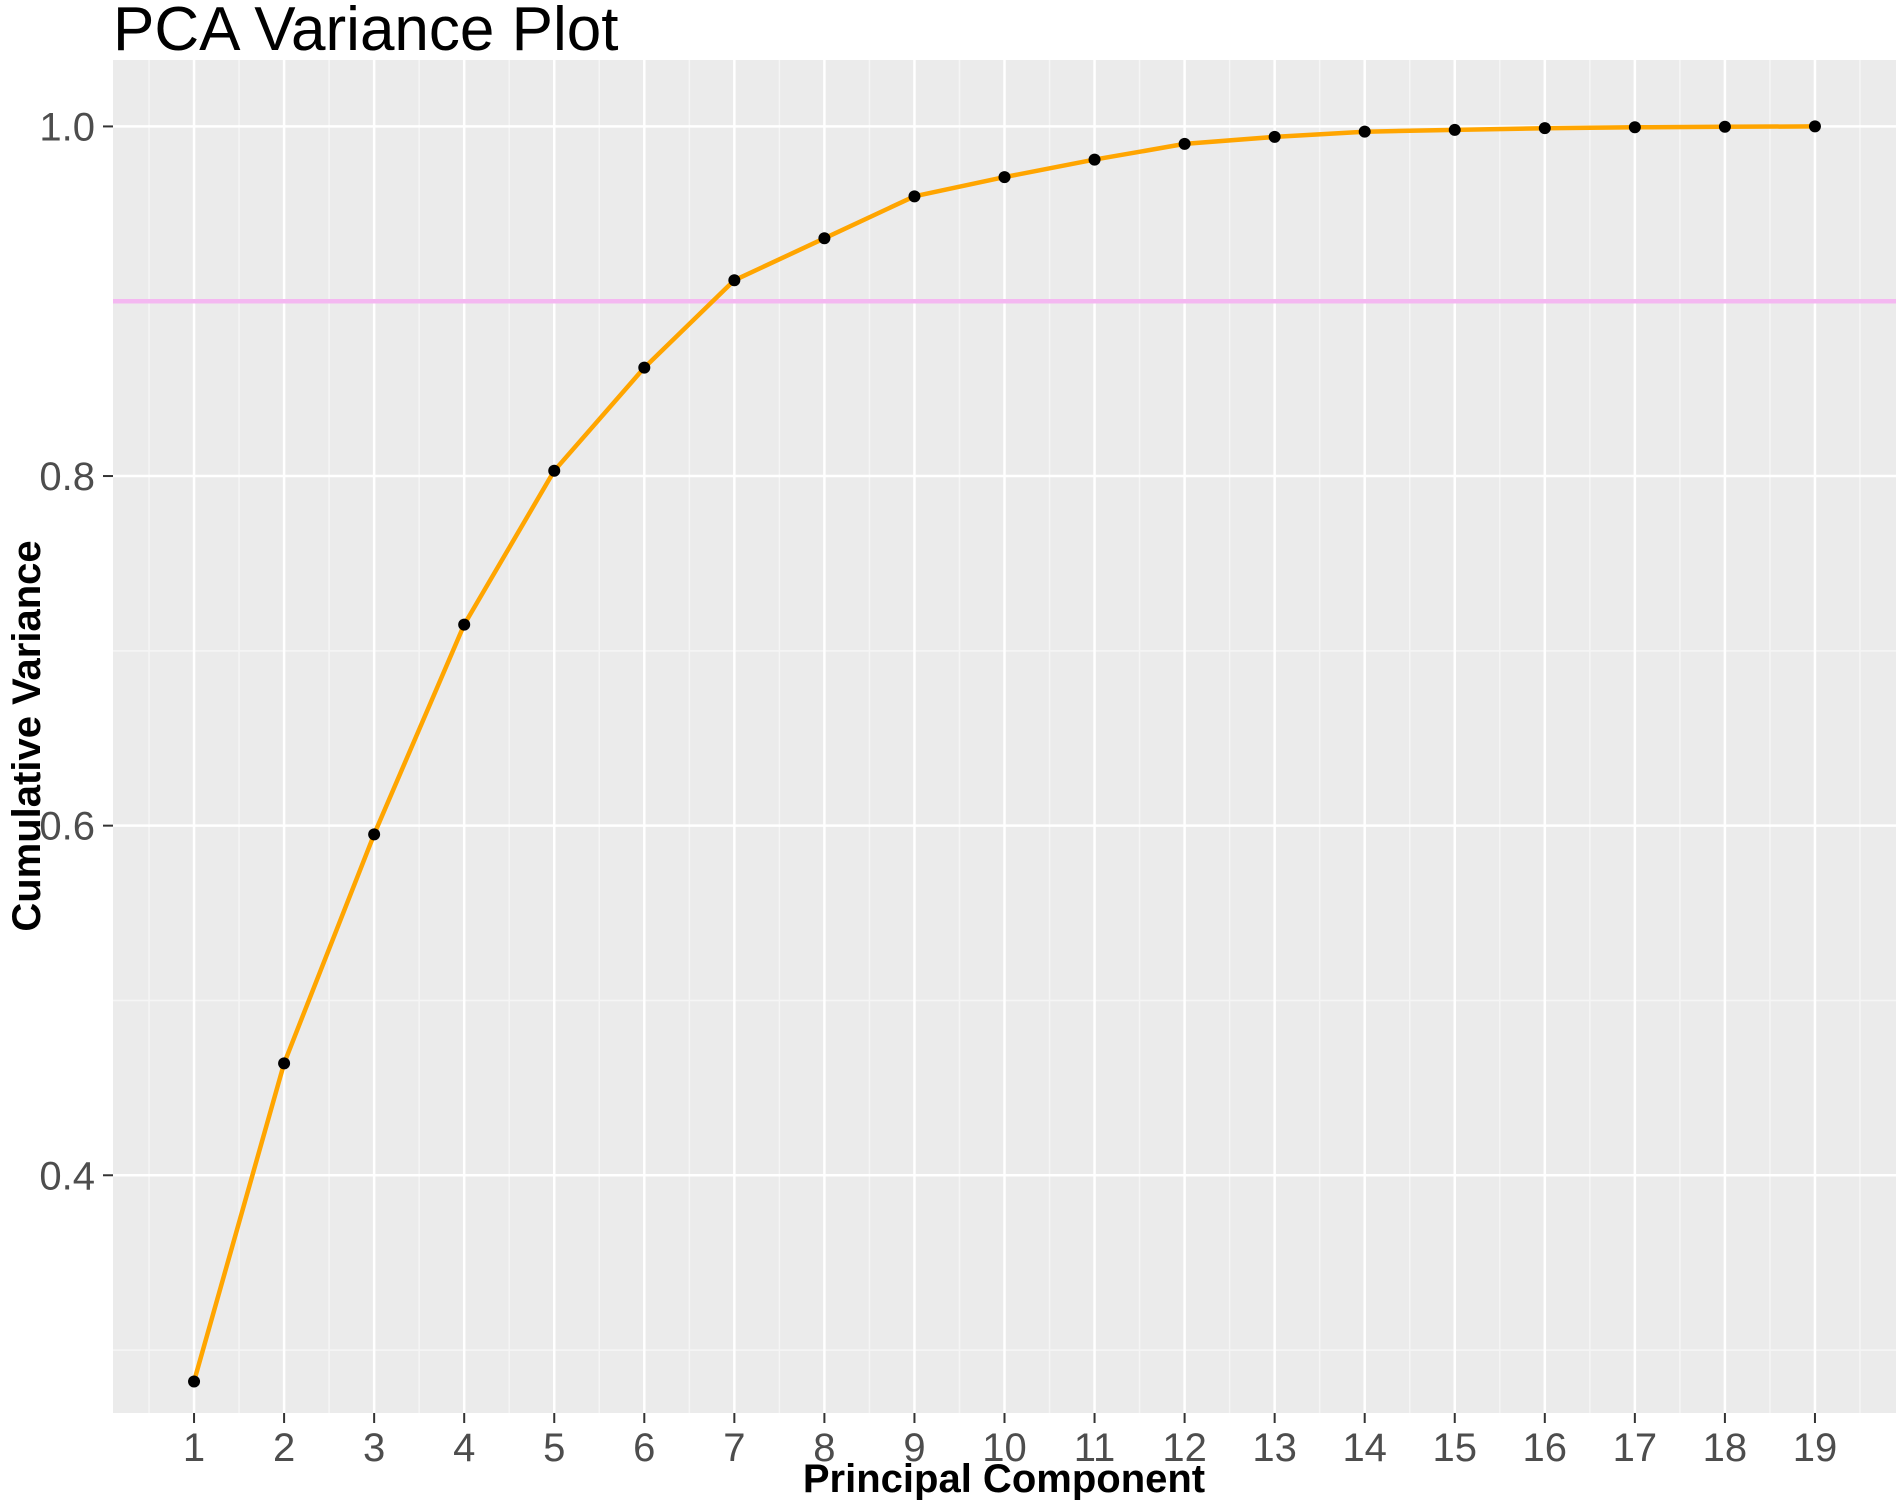  Describe the element at coordinates (194, 1448) in the screenshot. I see `x-tick-label: 1` at that location.